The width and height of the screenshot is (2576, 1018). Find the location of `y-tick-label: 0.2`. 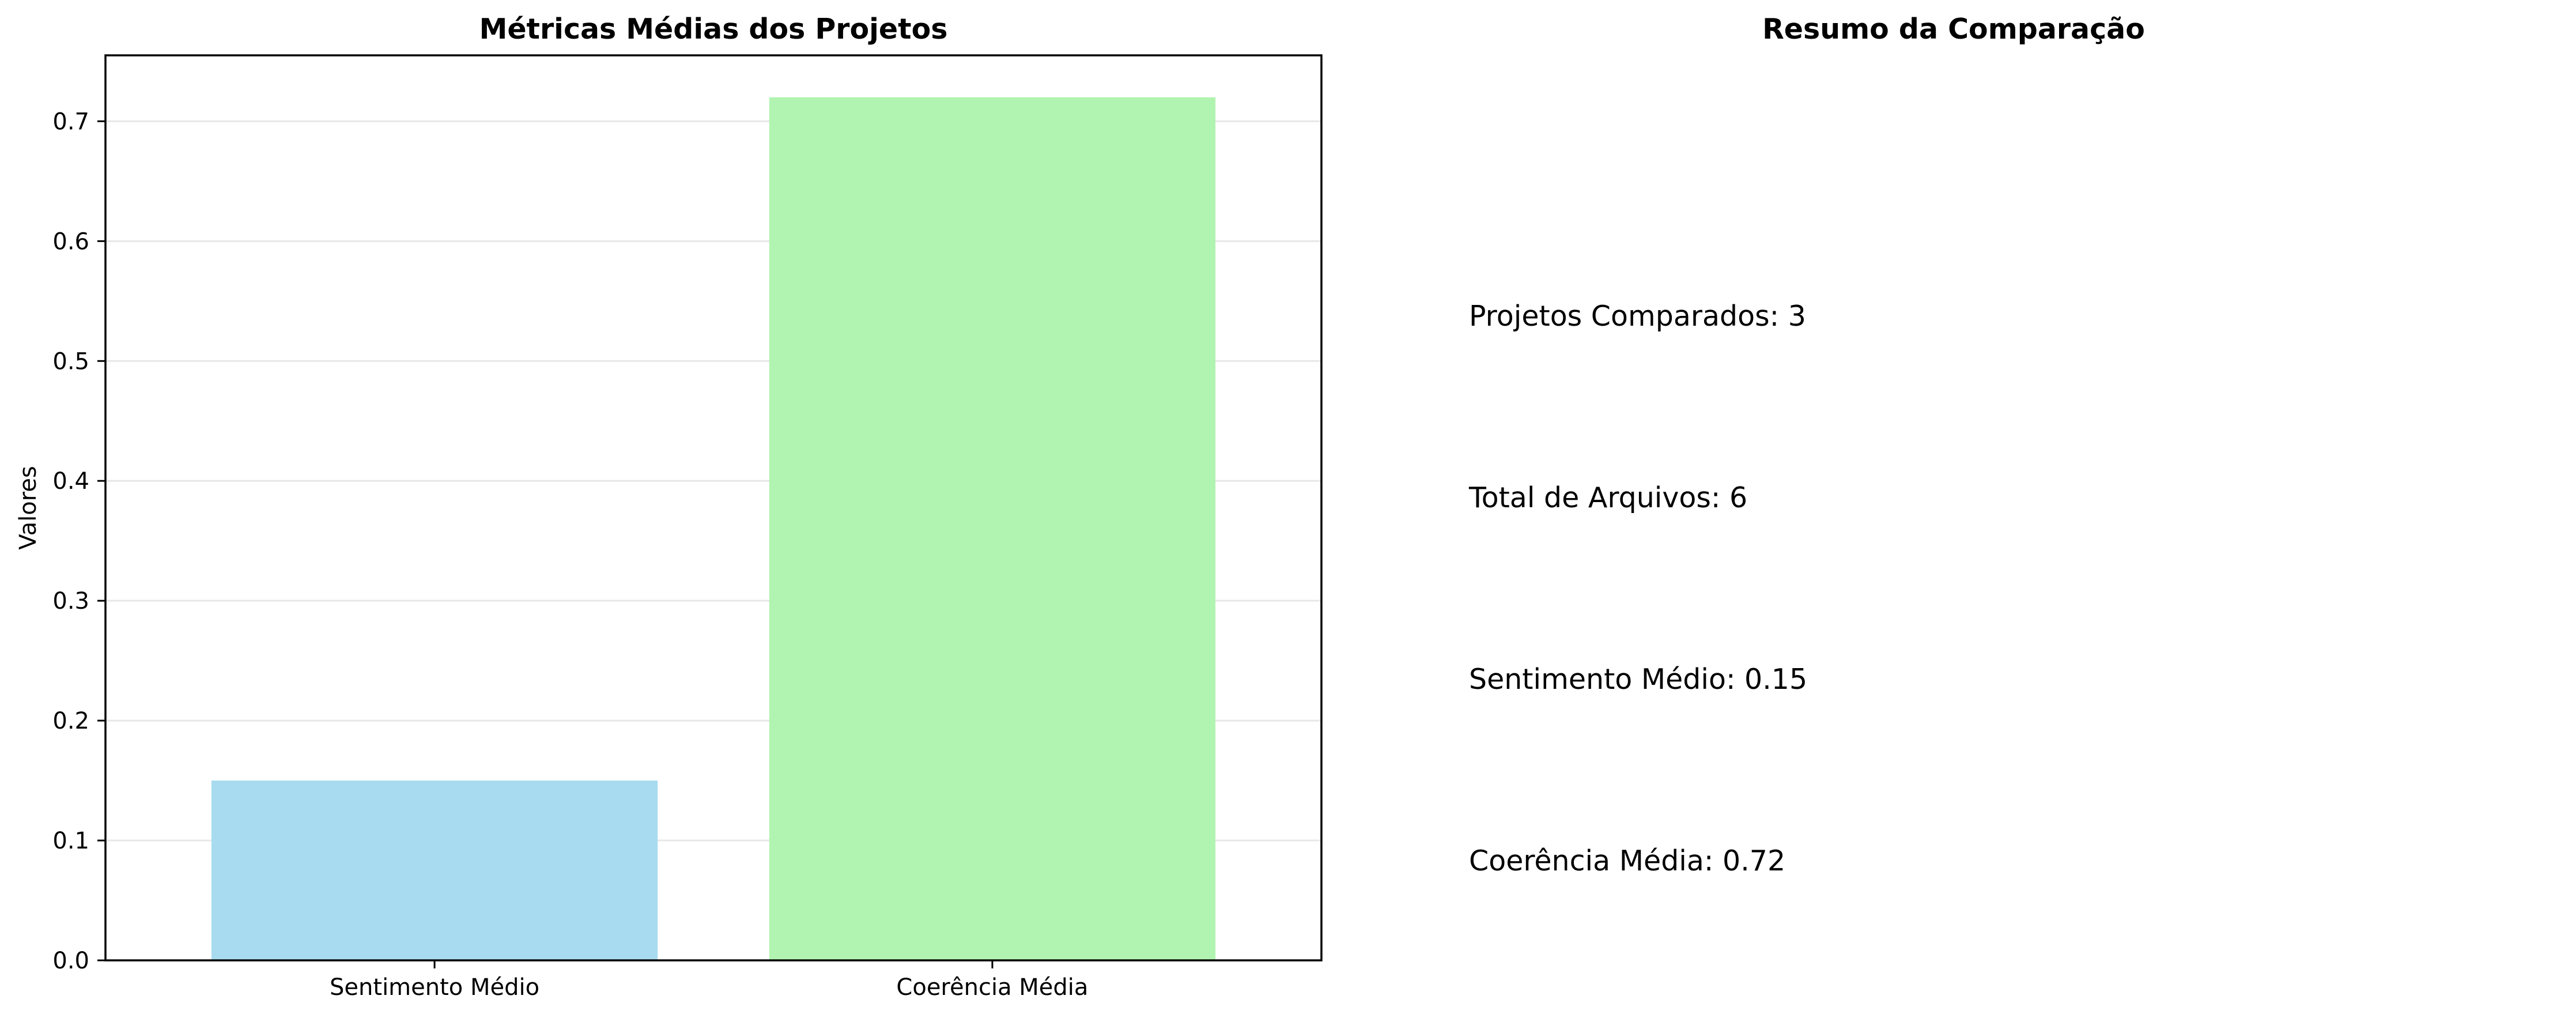

y-tick-label: 0.2 is located at coordinates (70, 721).